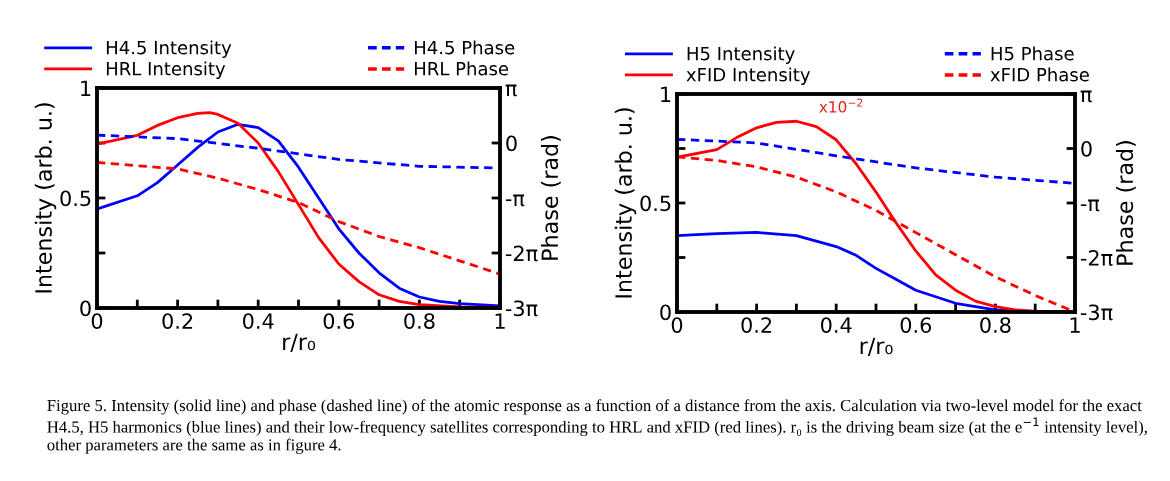 The height and width of the screenshot is (481, 1170). What do you see at coordinates (1039, 74) in the screenshot?
I see `legend-label: xFID Phase` at bounding box center [1039, 74].